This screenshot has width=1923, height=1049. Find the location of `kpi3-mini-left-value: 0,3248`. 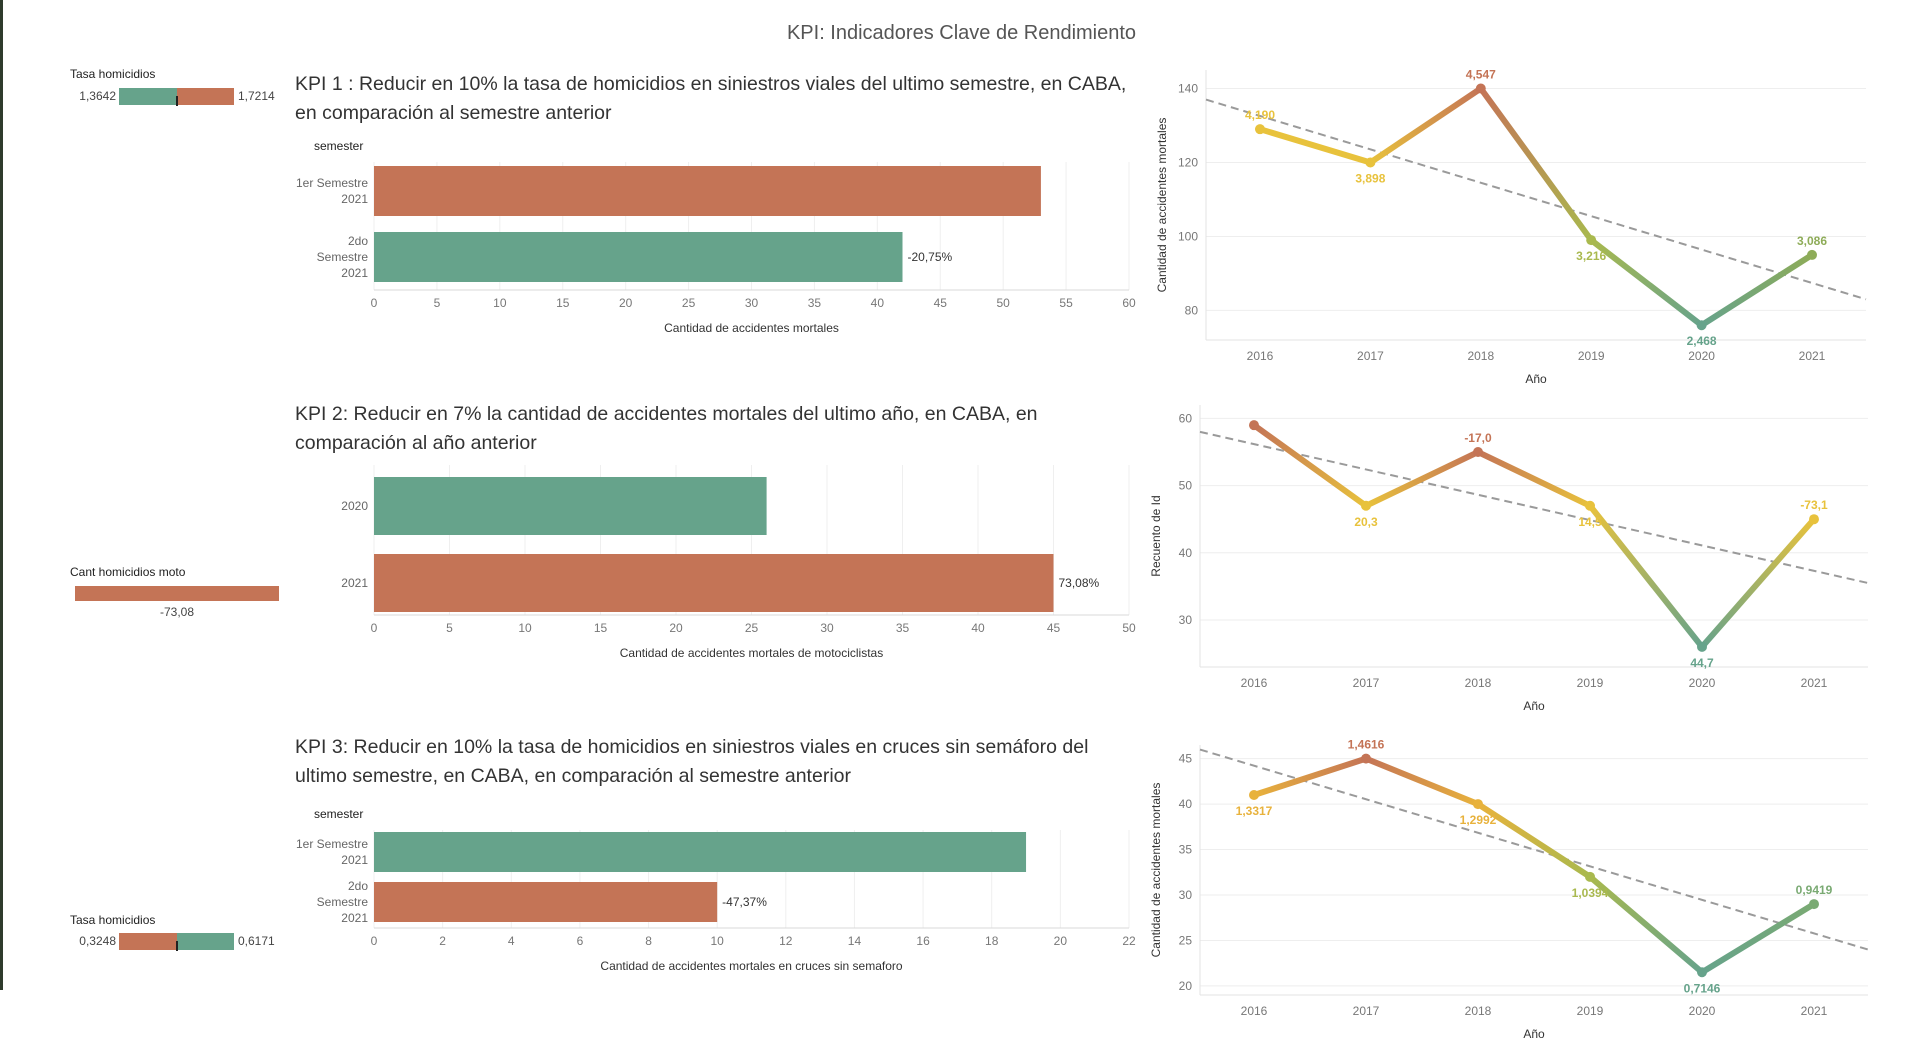

kpi3-mini-left-value: 0,3248 is located at coordinates (97, 941).